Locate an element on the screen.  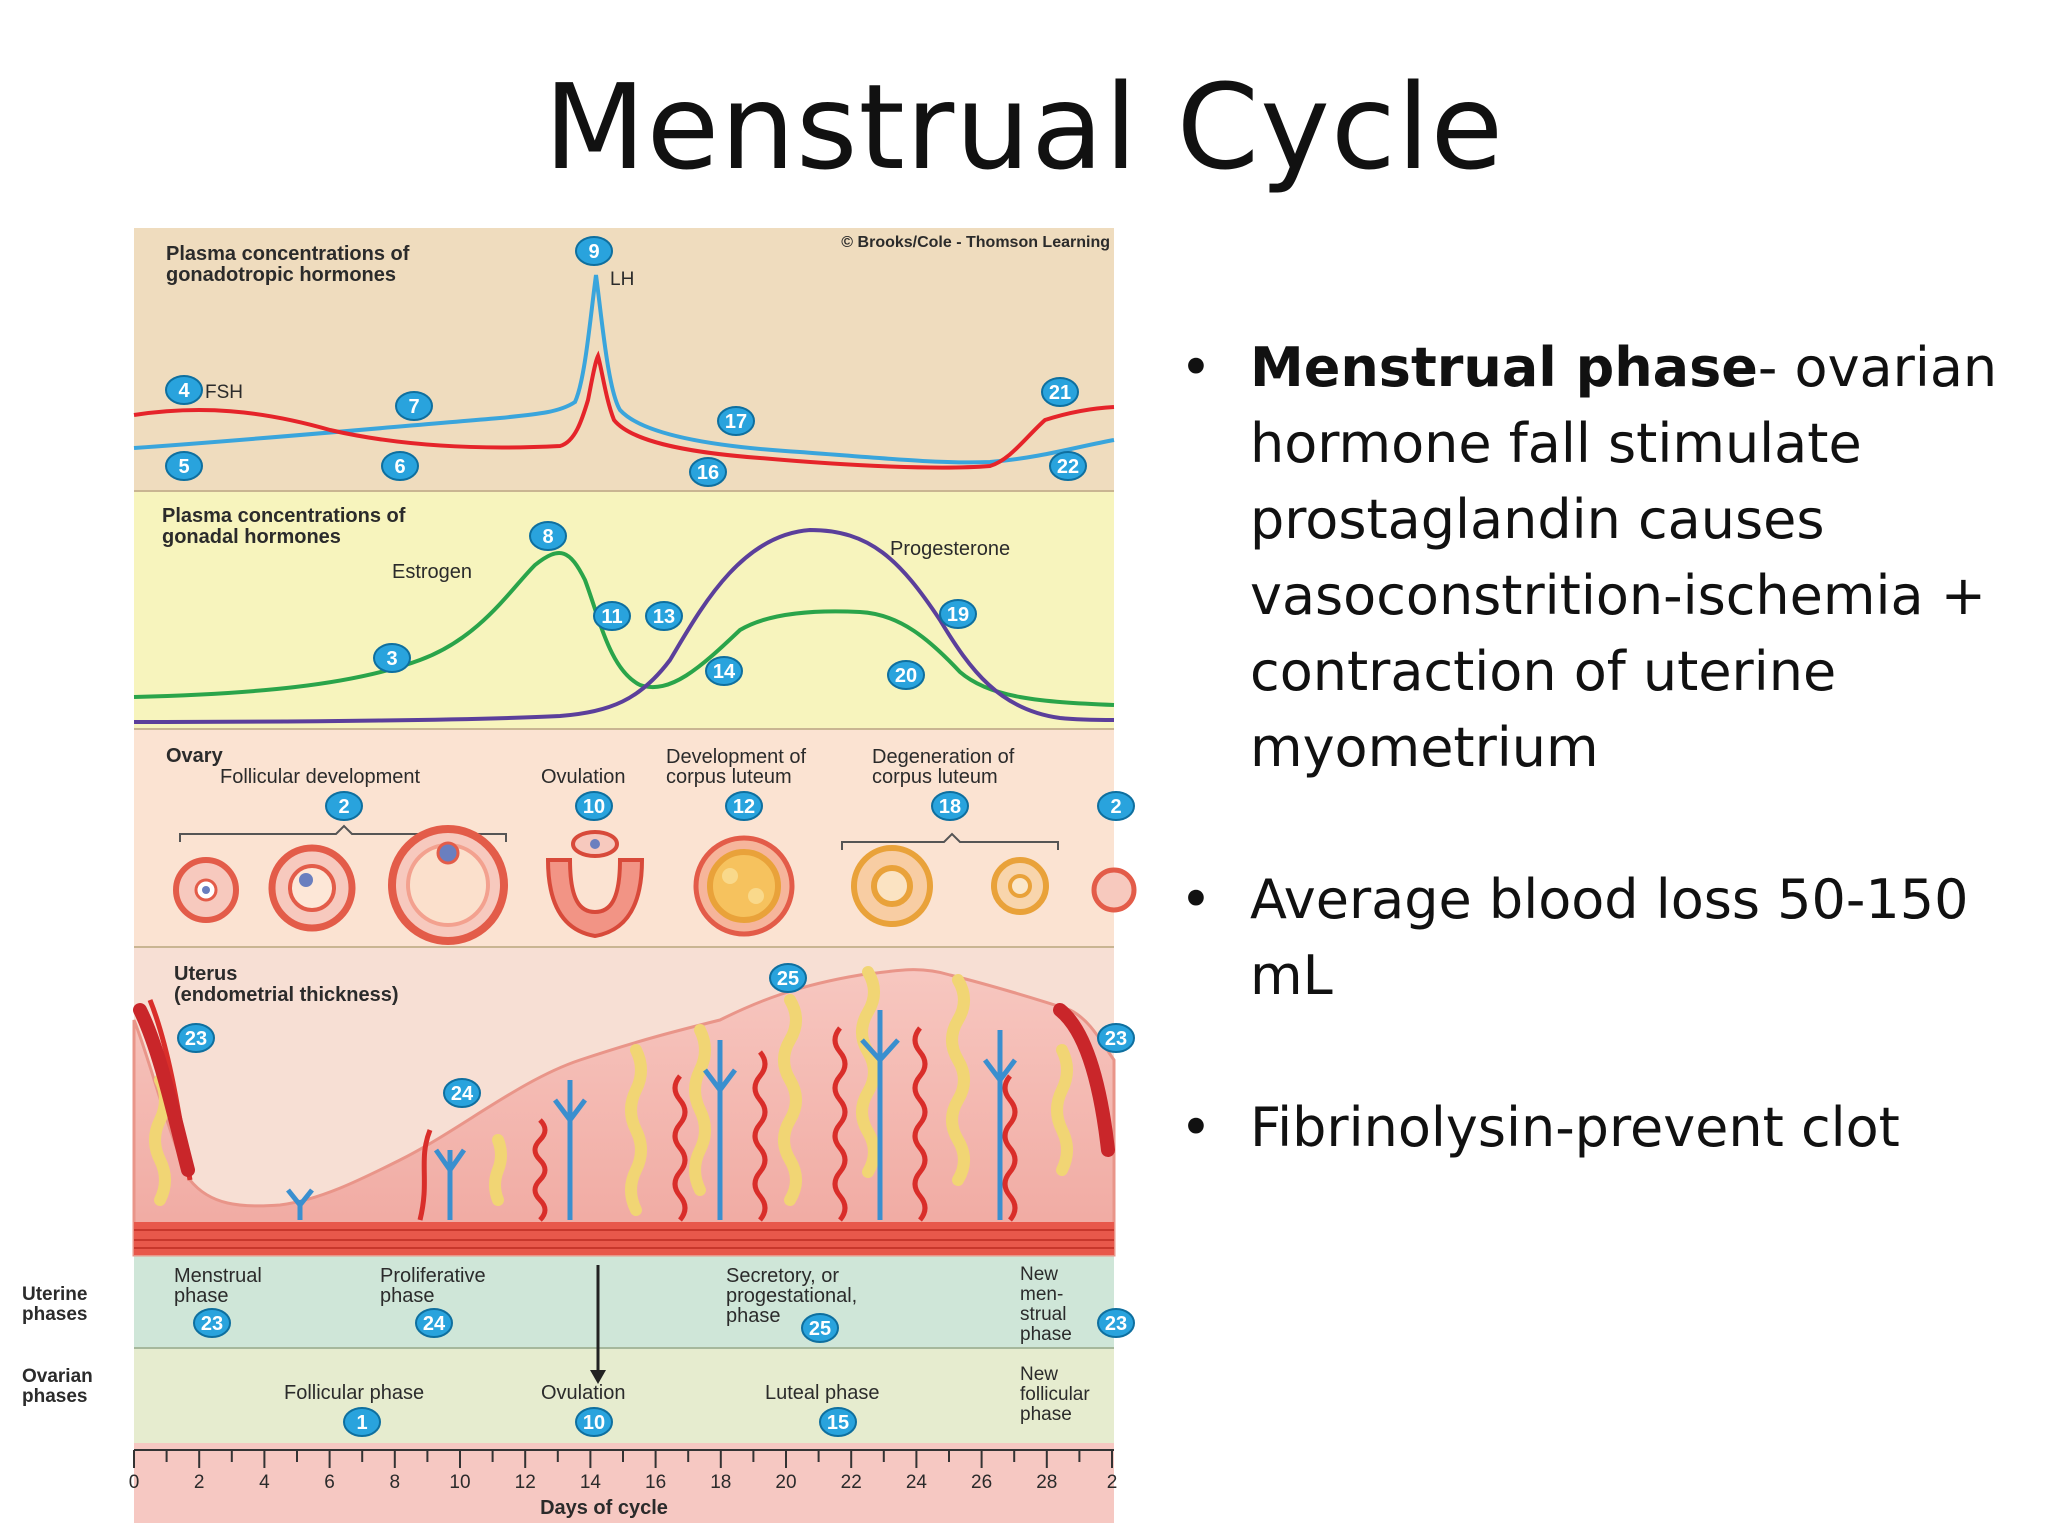
new-menstrual-label-line4: phase is located at coordinates (1046, 1334).